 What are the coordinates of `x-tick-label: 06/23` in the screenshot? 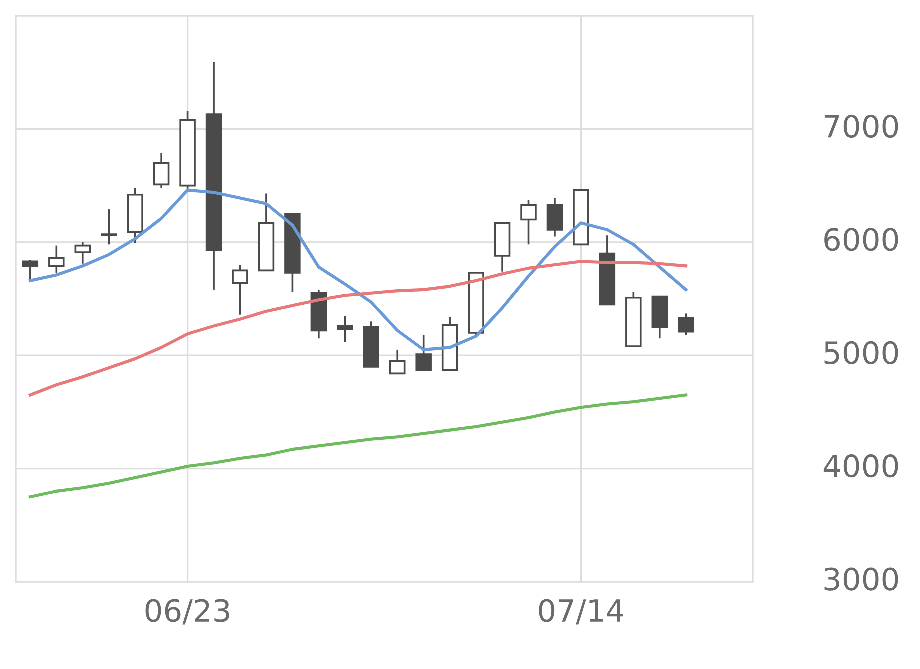 It's located at (188, 612).